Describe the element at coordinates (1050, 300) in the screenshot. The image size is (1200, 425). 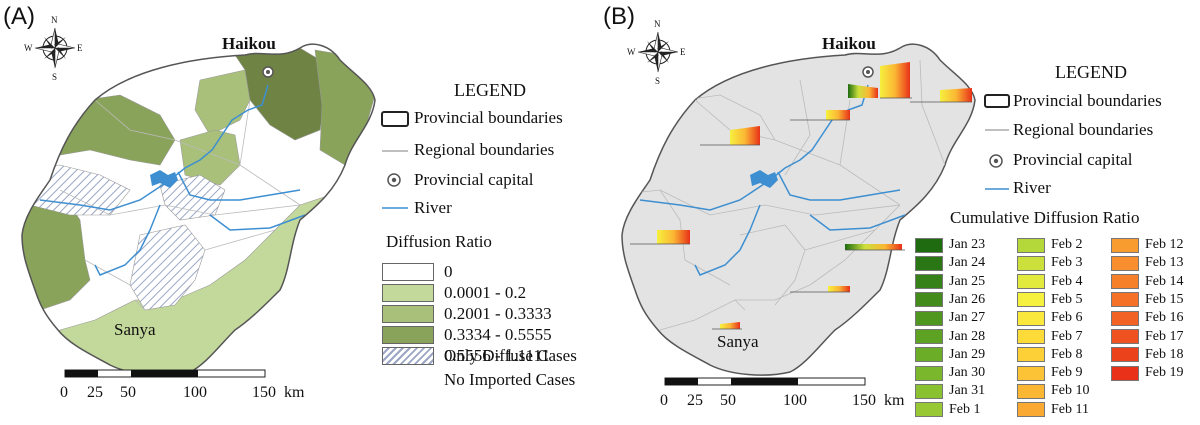
I see `date-legend-row: Feb 5` at that location.